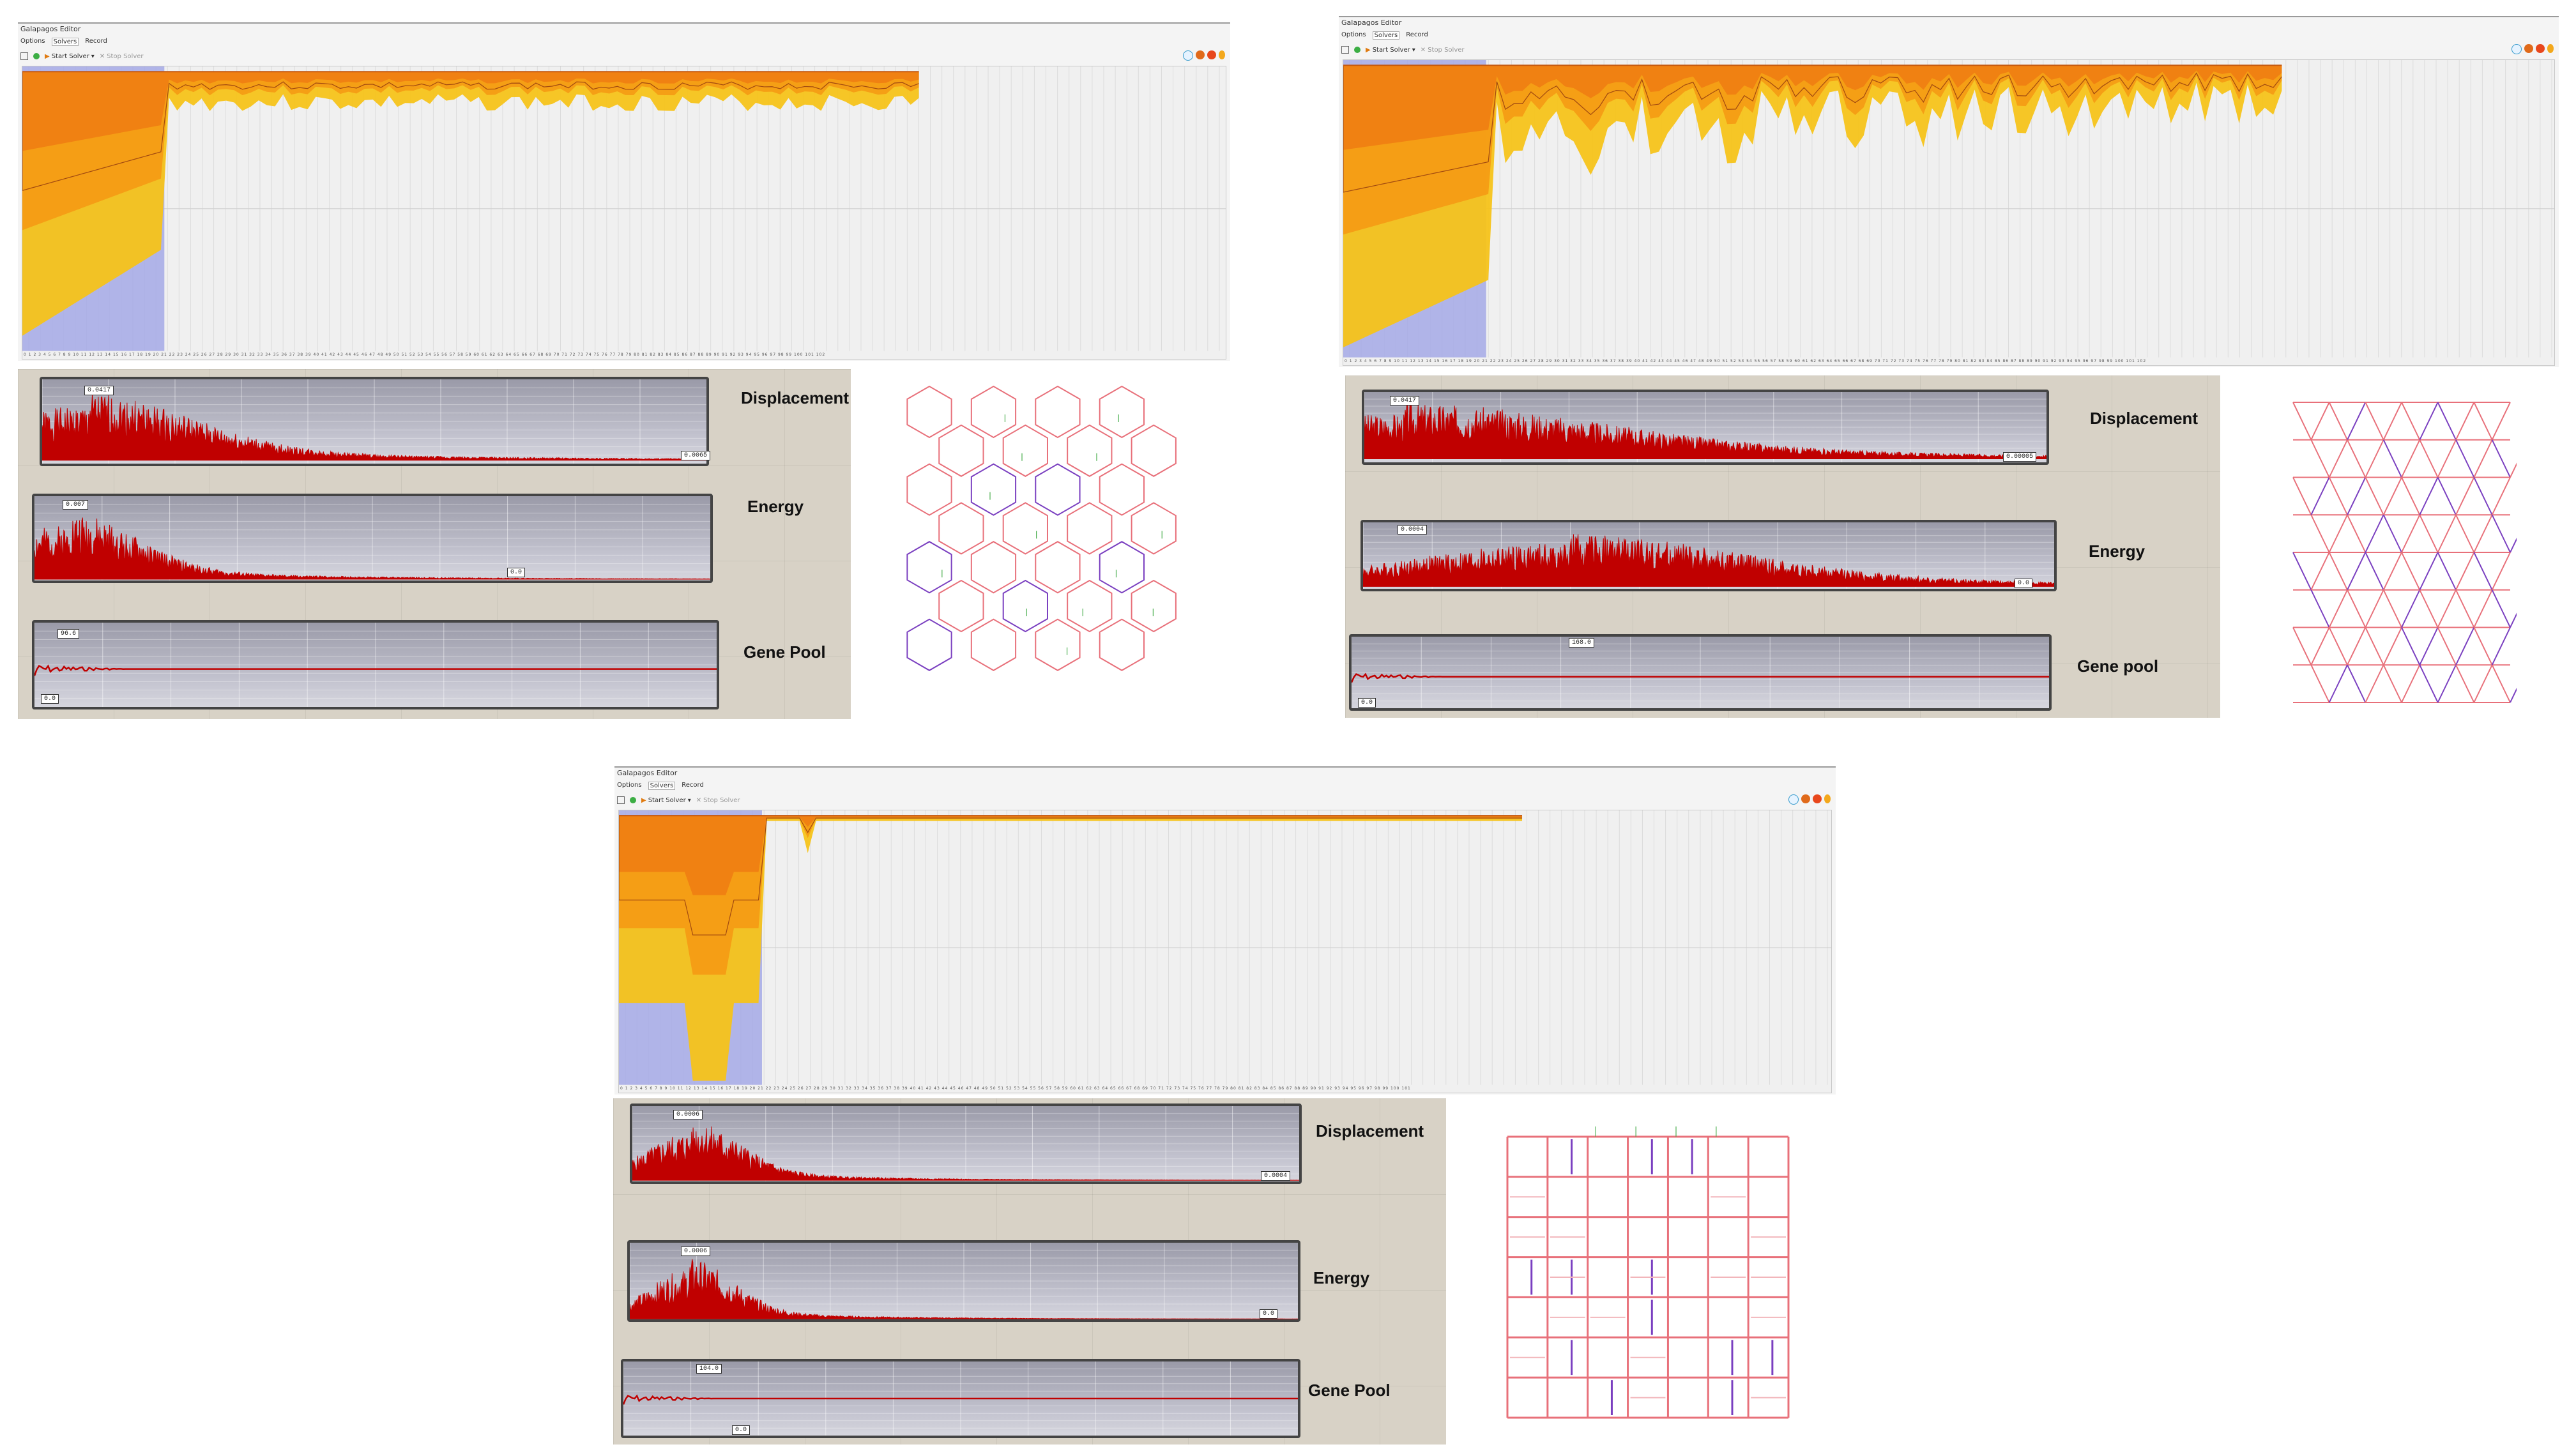 This screenshot has height=1456, width=2576. I want to click on gene-pool-label: Gene pool, so click(2118, 666).